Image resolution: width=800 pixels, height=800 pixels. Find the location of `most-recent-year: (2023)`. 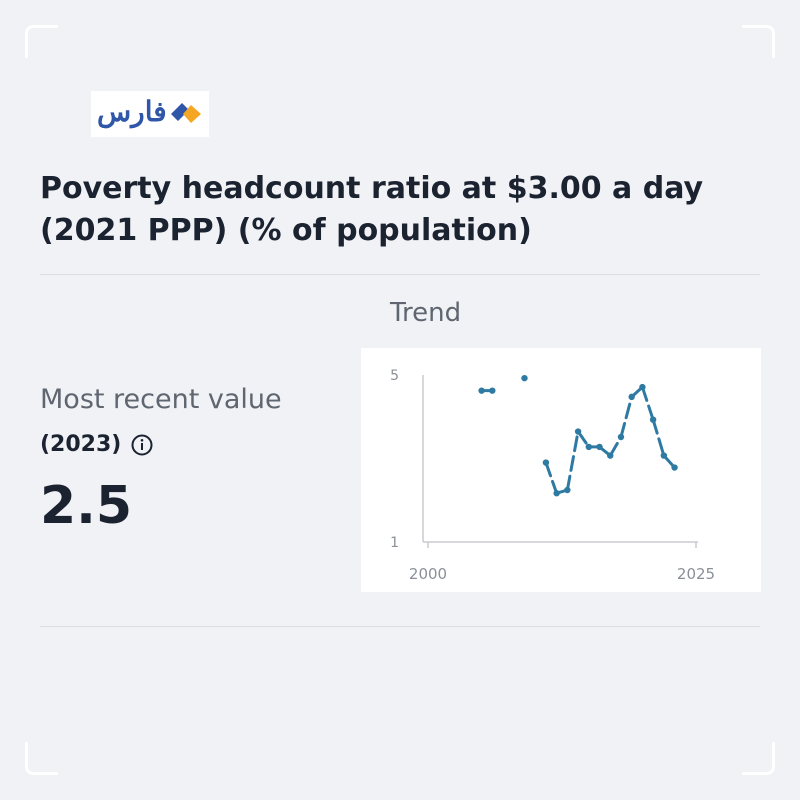

most-recent-year: (2023) is located at coordinates (81, 444).